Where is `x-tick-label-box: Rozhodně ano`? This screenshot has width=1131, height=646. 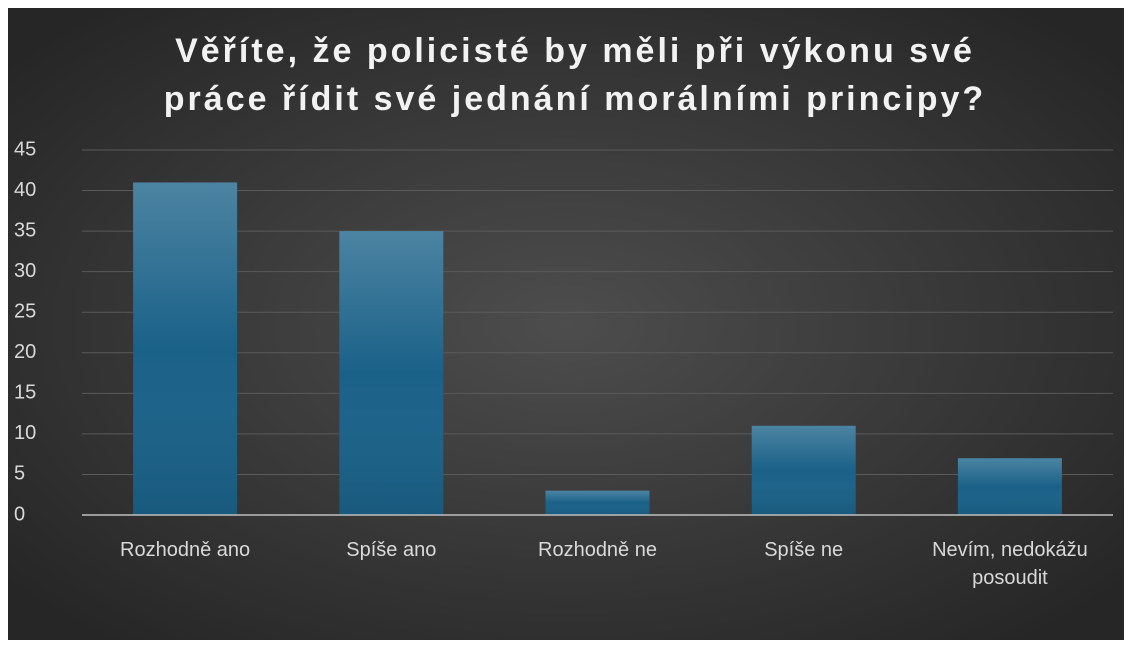
x-tick-label-box: Rozhodně ano is located at coordinates (185, 550).